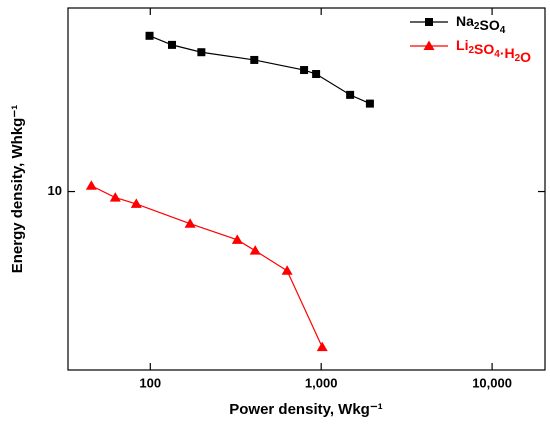  I want to click on x-axis-label: Power density, Wkg⁻¹, so click(306, 409).